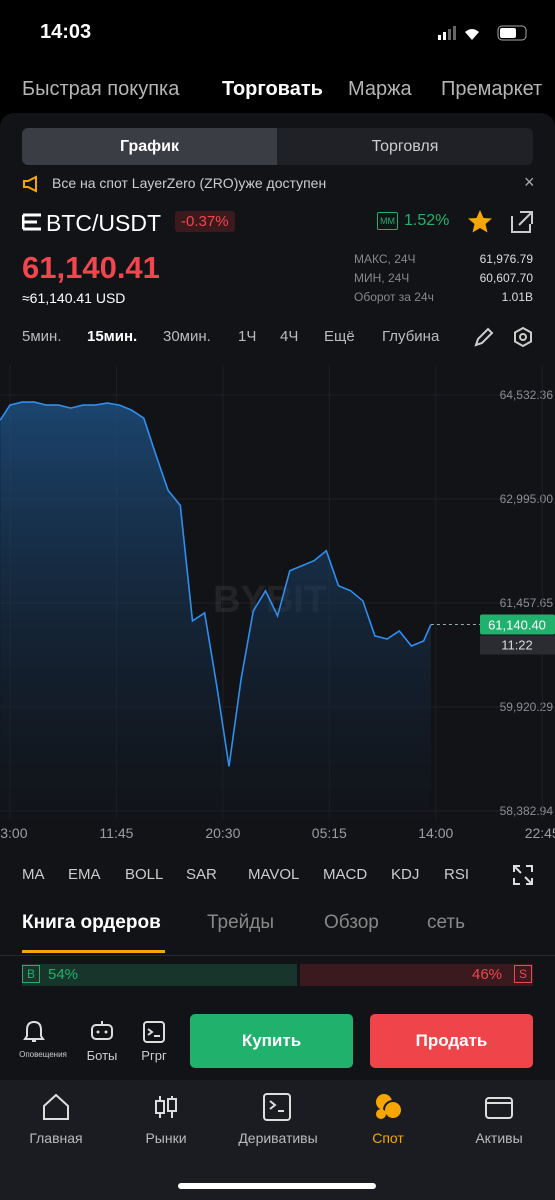  I want to click on stat-label: Оборот за 24ч, so click(394, 297).